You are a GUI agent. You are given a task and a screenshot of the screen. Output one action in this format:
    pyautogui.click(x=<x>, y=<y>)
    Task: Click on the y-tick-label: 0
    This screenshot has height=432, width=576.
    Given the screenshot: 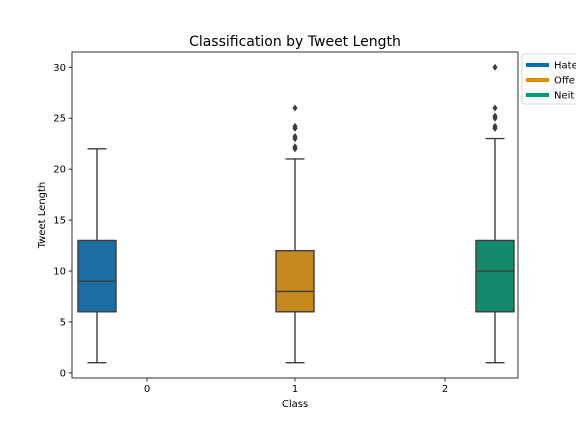 What is the action you would take?
    pyautogui.click(x=63, y=373)
    